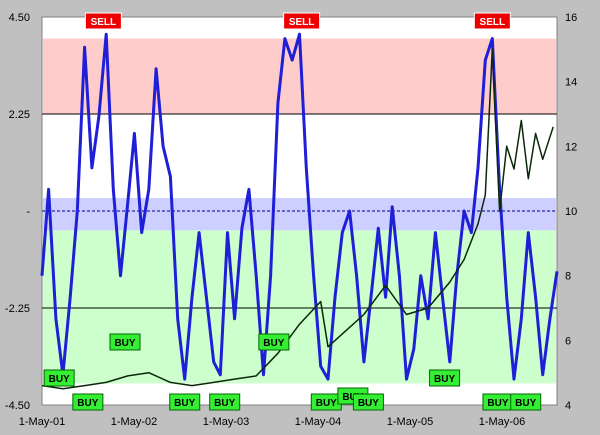  I want to click on x-tick-label: 1-May-03, so click(226, 422).